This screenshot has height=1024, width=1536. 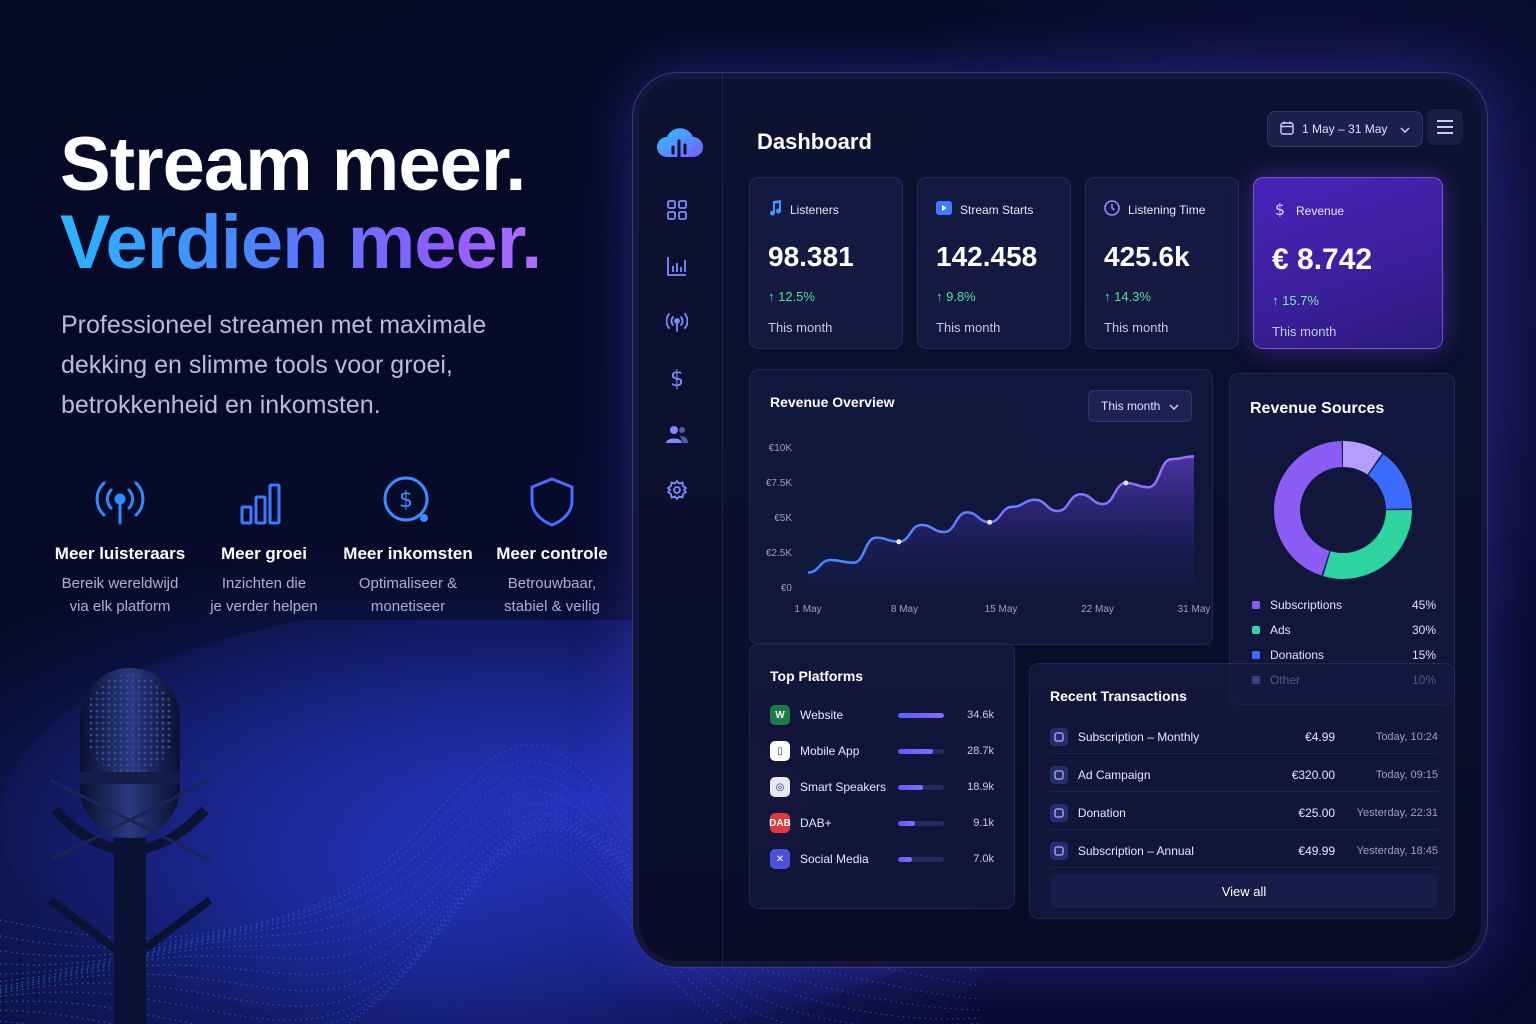 I want to click on bar-chart-icon, so click(x=264, y=501).